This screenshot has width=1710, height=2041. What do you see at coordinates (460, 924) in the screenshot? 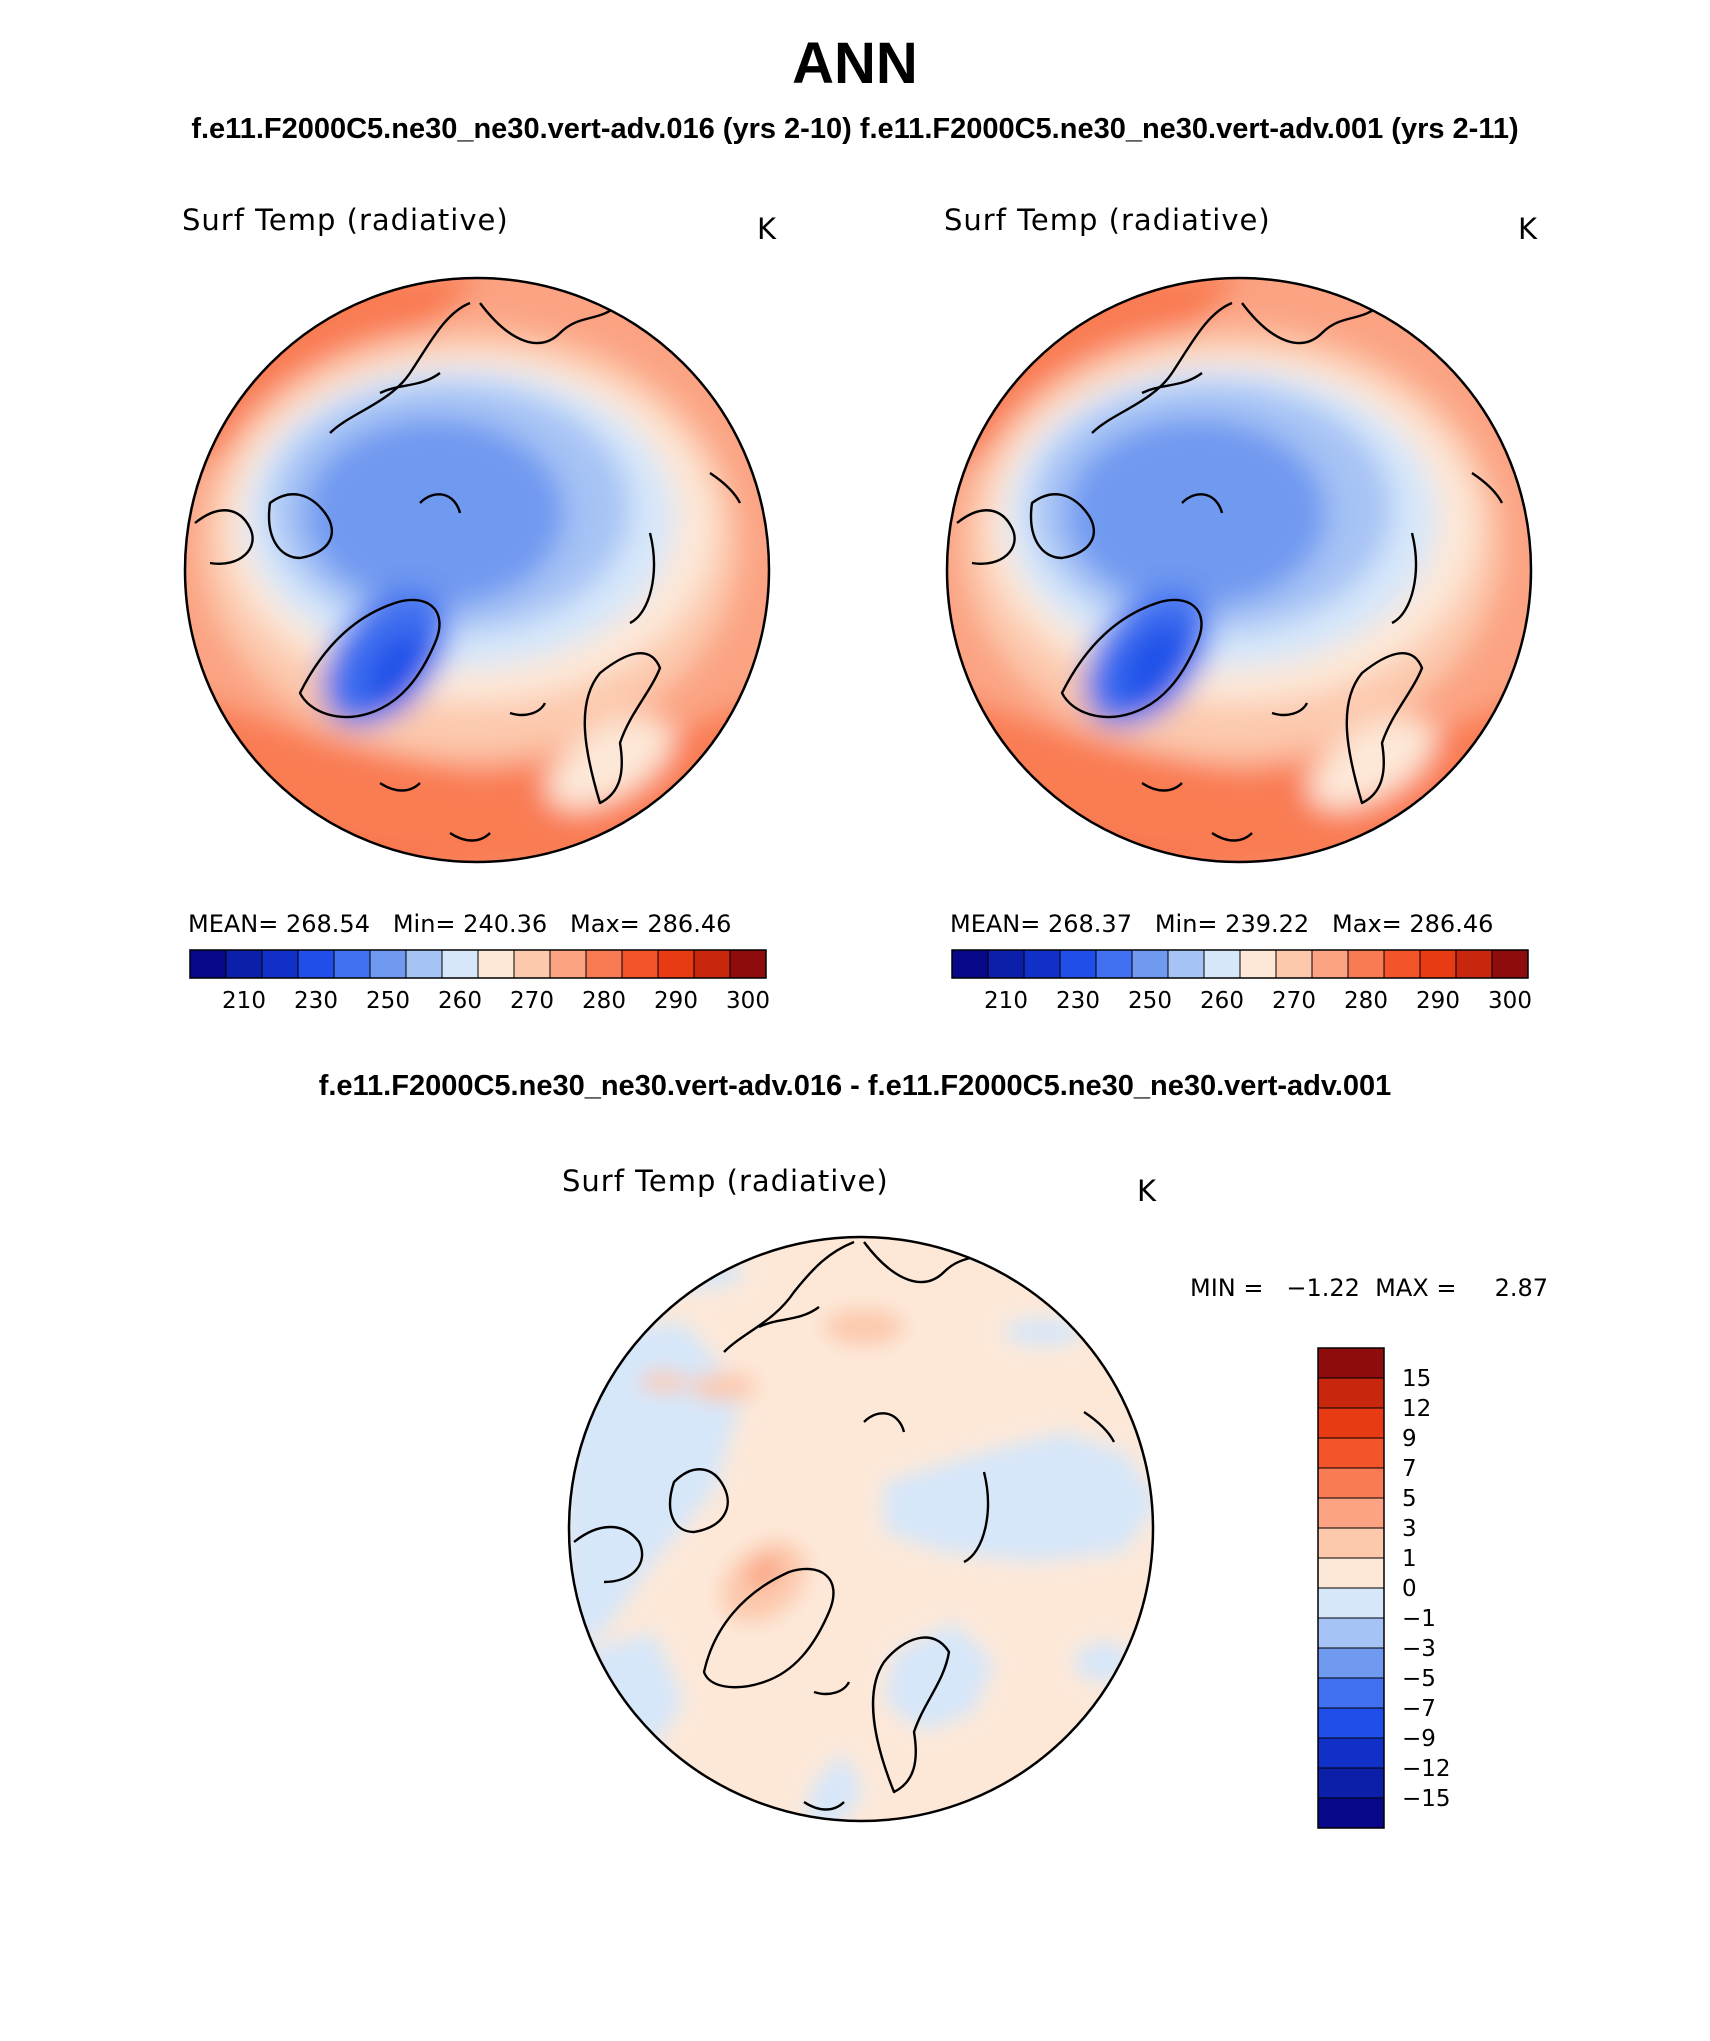
I see `panel1-stats: MEAN= 268.54 Min= 240.36 Max= 286.46` at bounding box center [460, 924].